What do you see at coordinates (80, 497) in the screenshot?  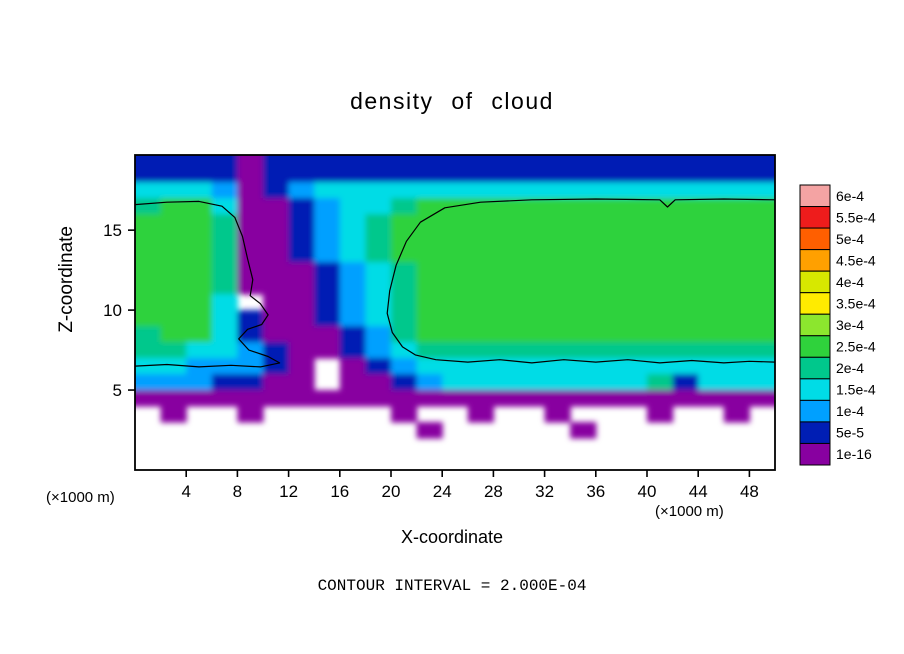 I see `x-unit-left: (×1000 m)` at bounding box center [80, 497].